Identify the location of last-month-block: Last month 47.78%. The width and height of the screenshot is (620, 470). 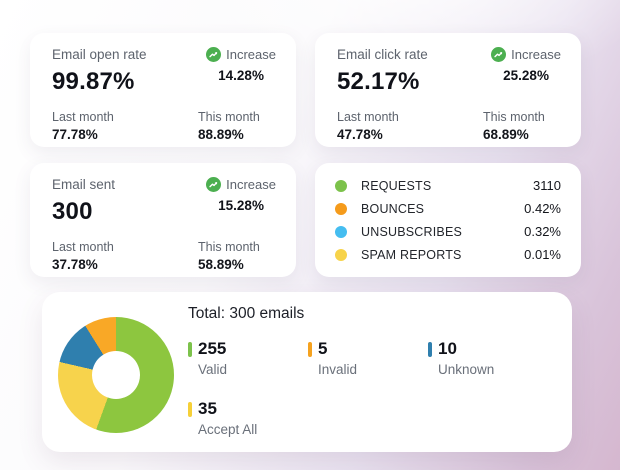
(368, 126).